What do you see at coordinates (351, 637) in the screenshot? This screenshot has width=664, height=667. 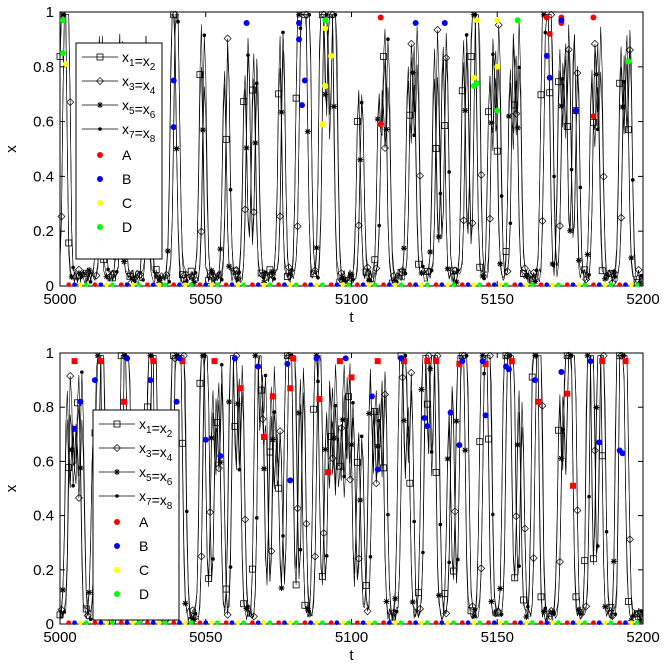 I see `x-tick-label: 5100` at bounding box center [351, 637].